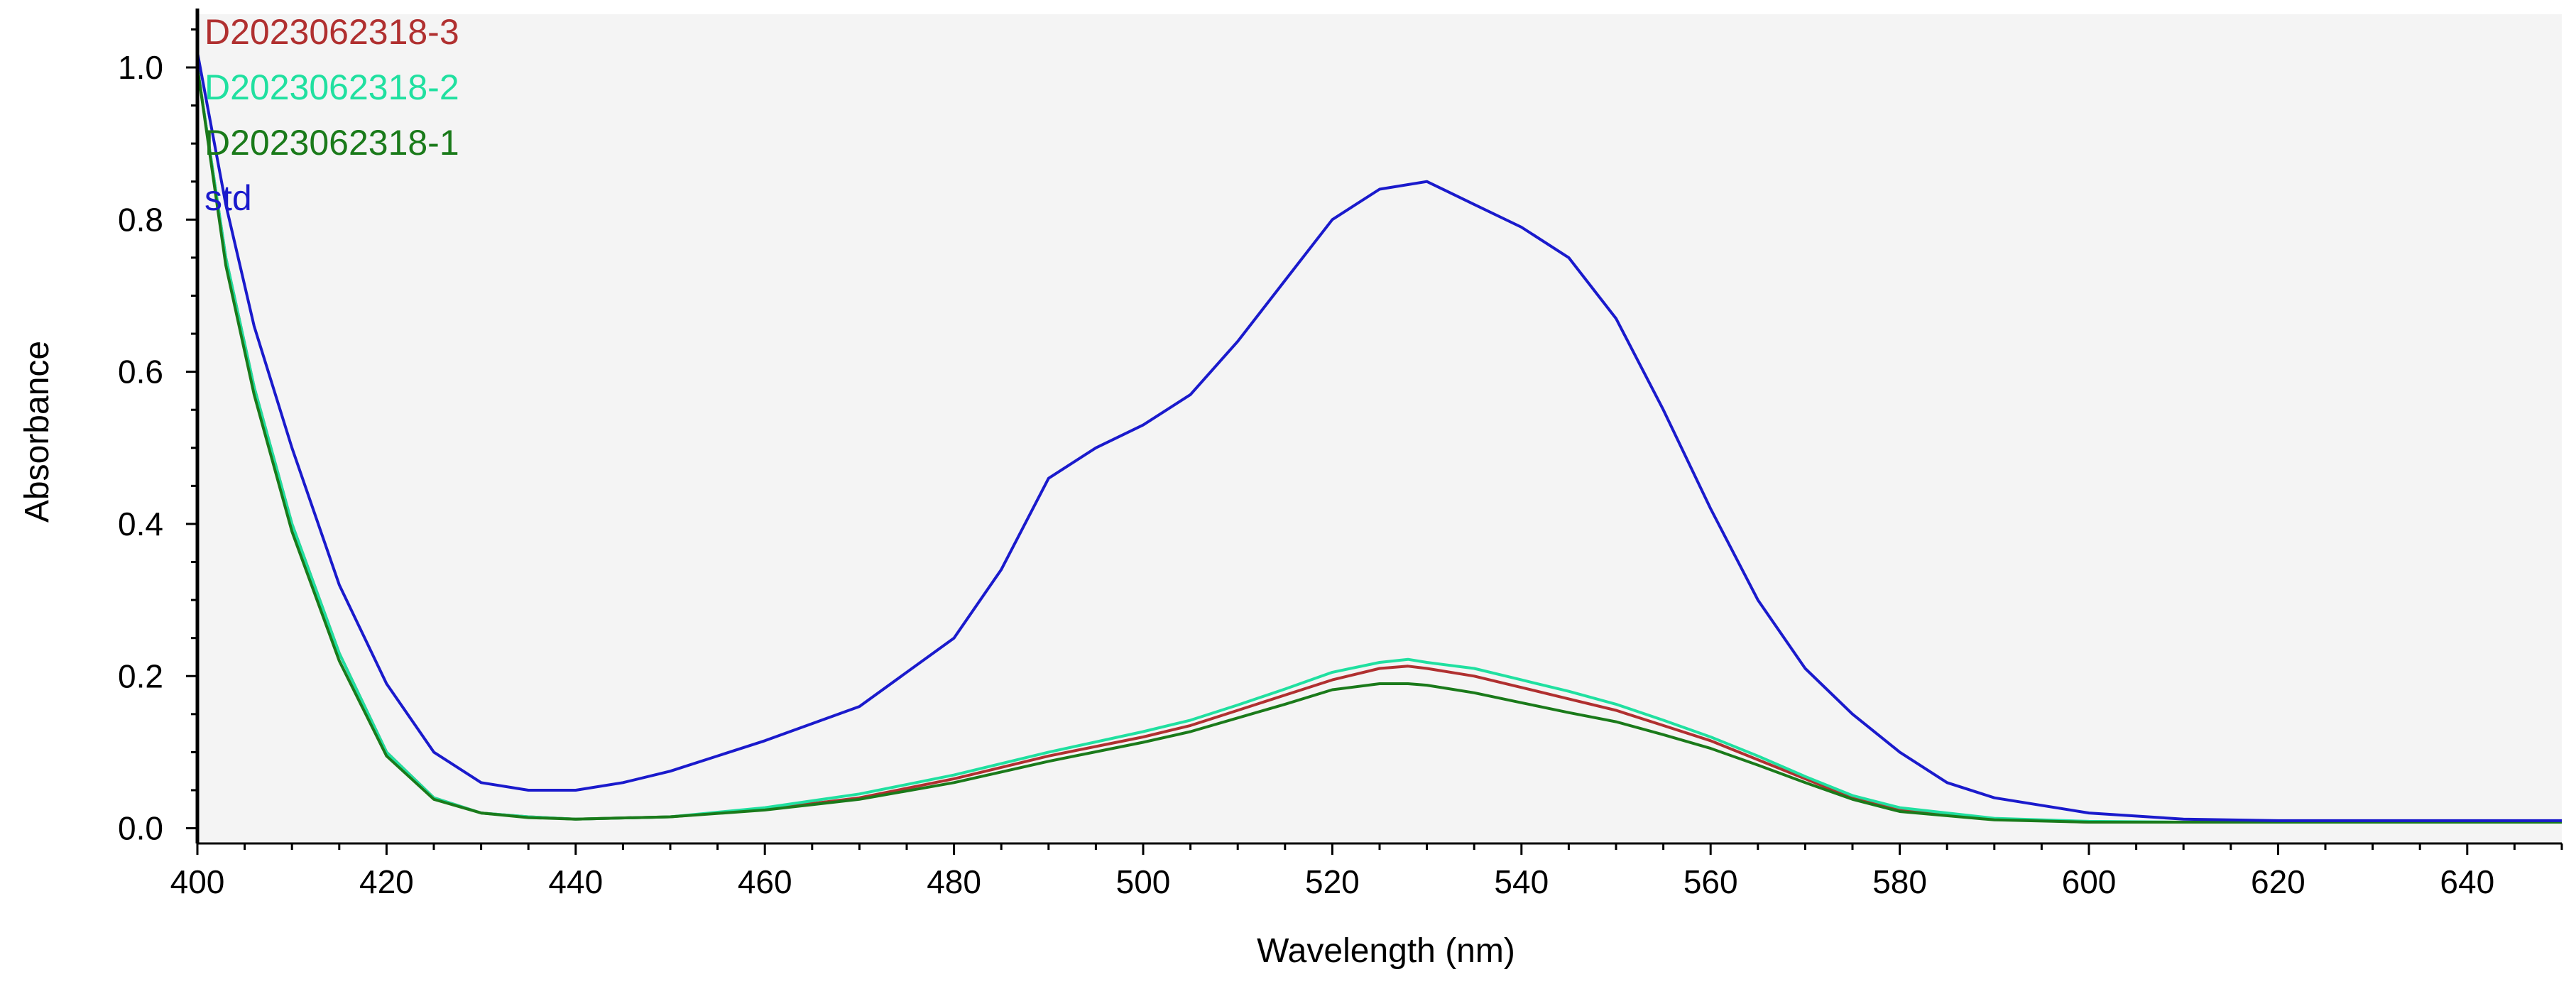 The image size is (2576, 989). Describe the element at coordinates (140, 828) in the screenshot. I see `y-tick-label: 0.0` at that location.